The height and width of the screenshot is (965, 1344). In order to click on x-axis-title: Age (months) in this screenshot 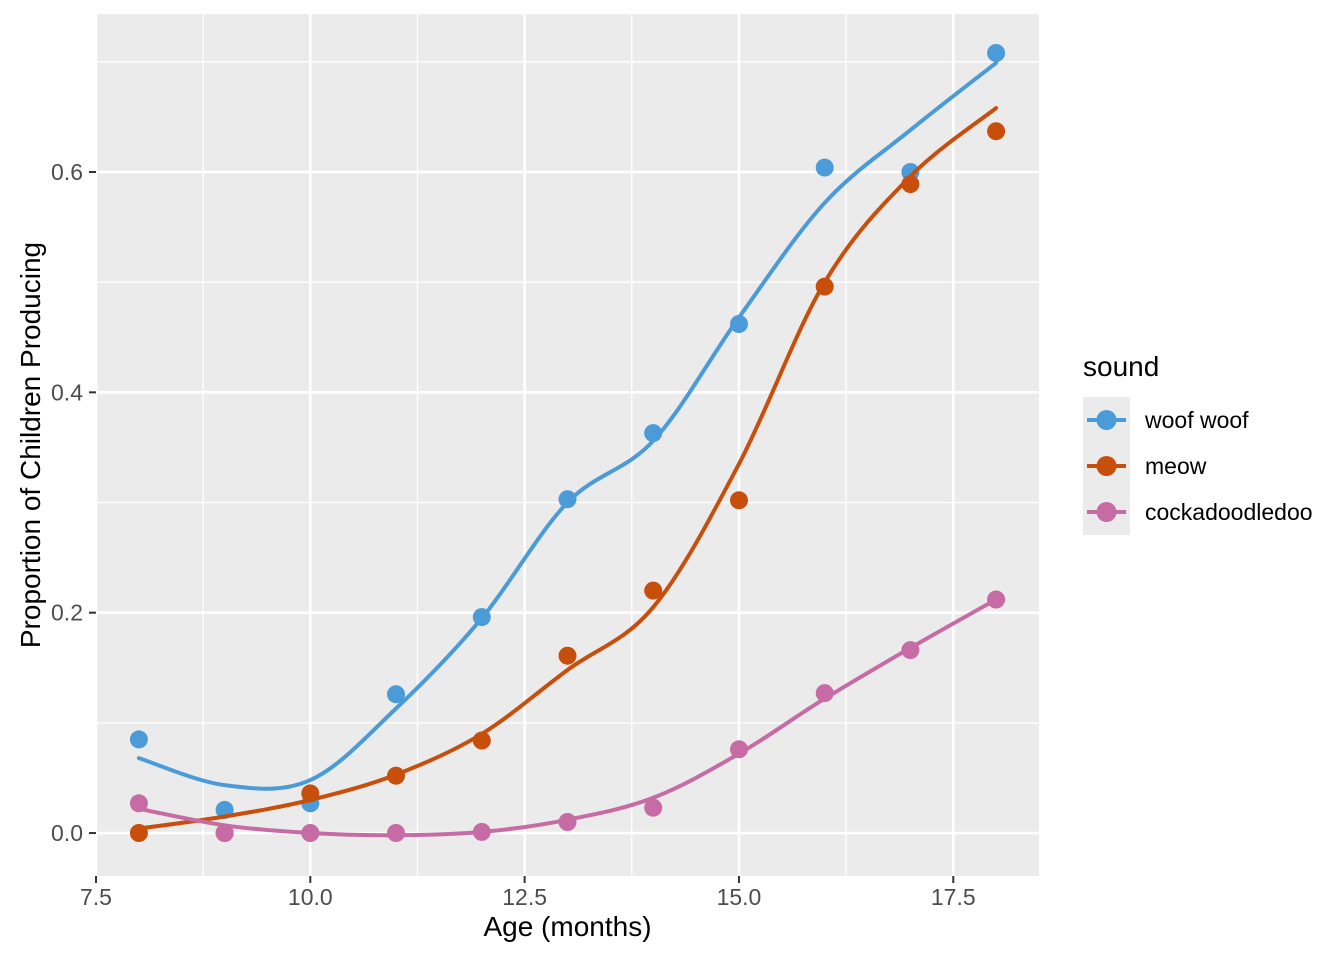, I will do `click(567, 926)`.